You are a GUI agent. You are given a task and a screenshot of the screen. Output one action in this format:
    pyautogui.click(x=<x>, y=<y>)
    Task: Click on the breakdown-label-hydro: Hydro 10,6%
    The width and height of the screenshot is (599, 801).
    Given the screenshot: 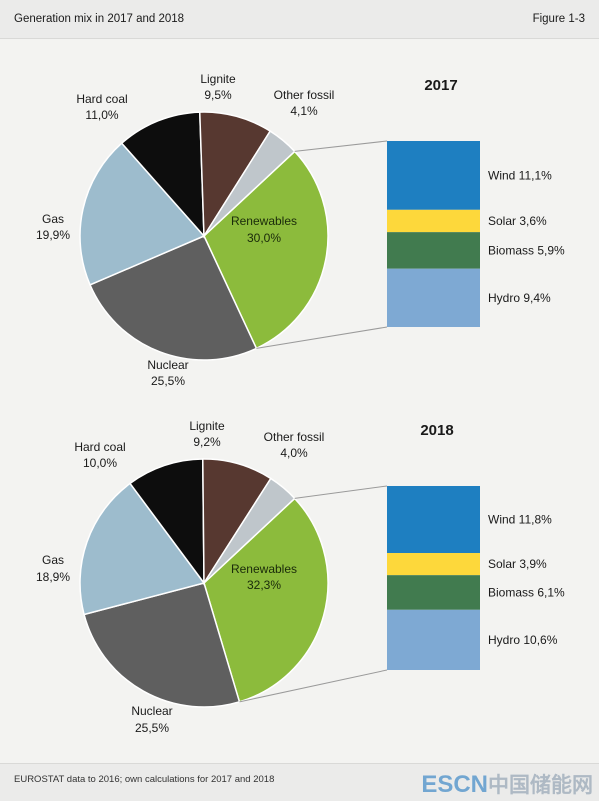 What is the action you would take?
    pyautogui.click(x=523, y=640)
    